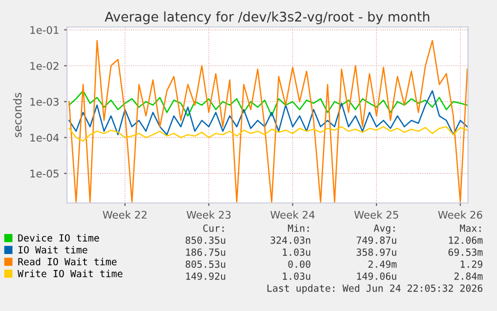 The image size is (497, 311). Describe the element at coordinates (376, 240) in the screenshot. I see `text: 749.87u` at that location.